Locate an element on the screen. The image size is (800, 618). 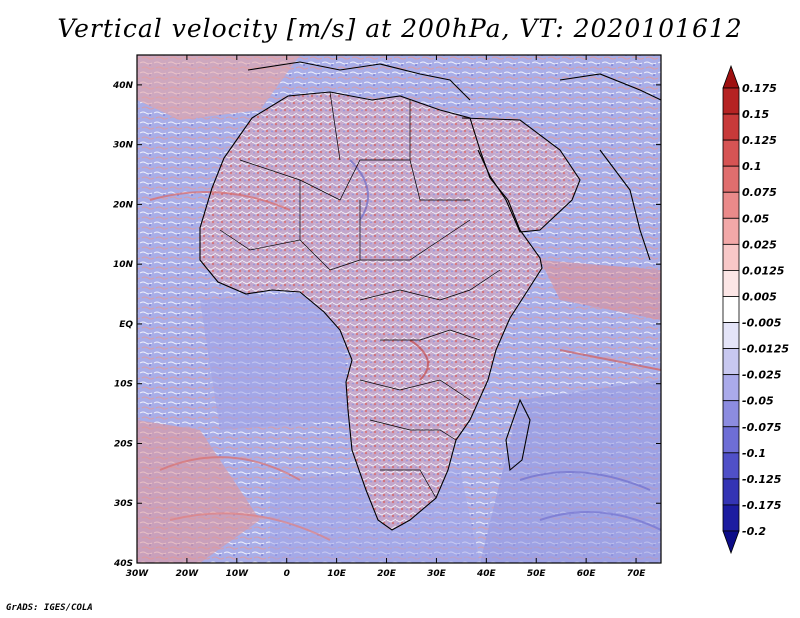
colorbar-label: 0.15 is located at coordinates (755, 114).